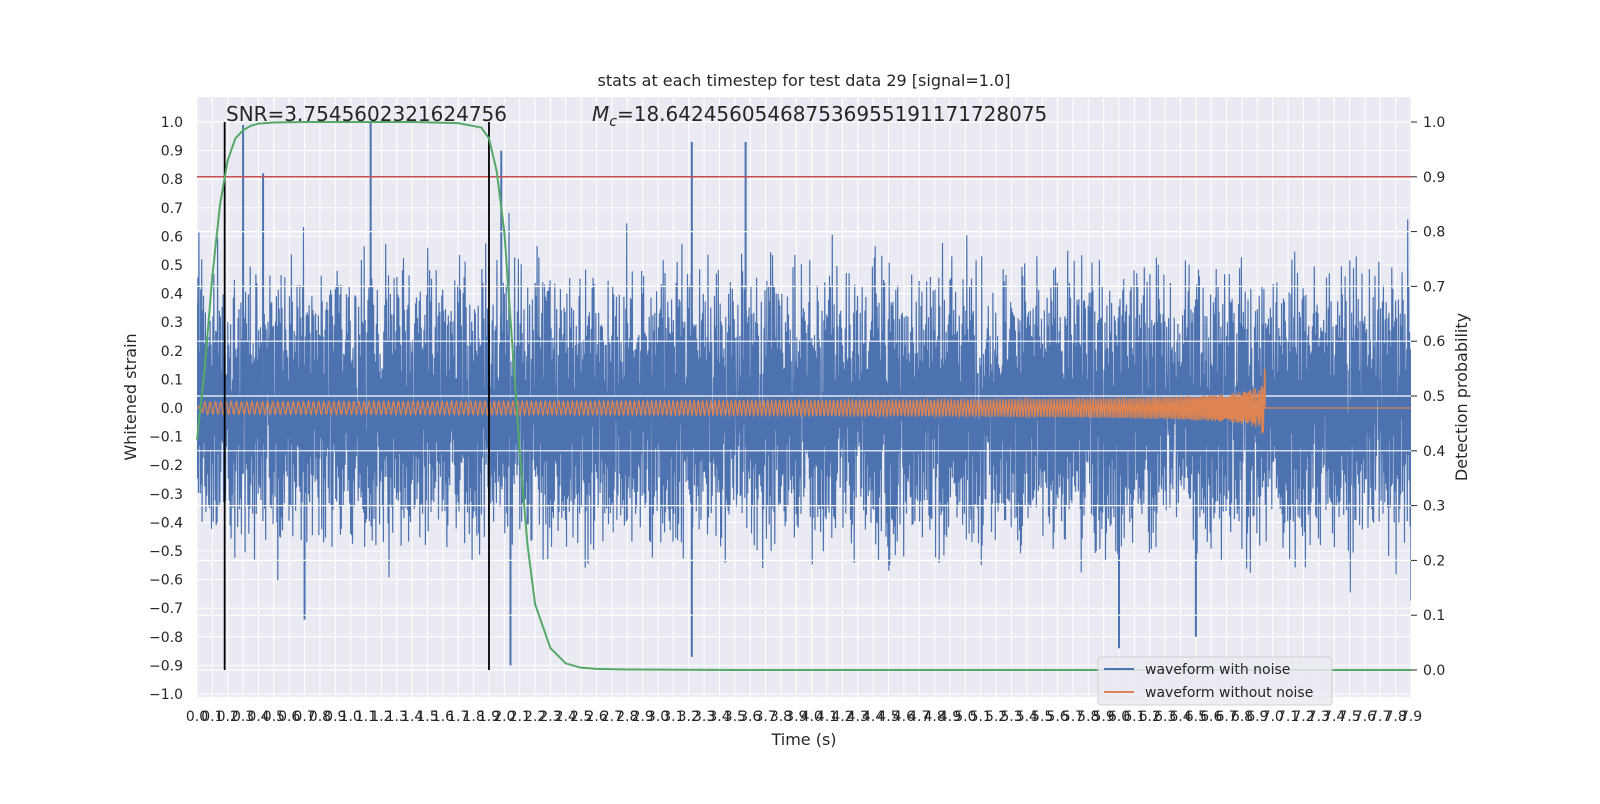 This screenshot has height=804, width=1600. Describe the element at coordinates (600, 114) in the screenshot. I see `mc-symbol: M` at that location.